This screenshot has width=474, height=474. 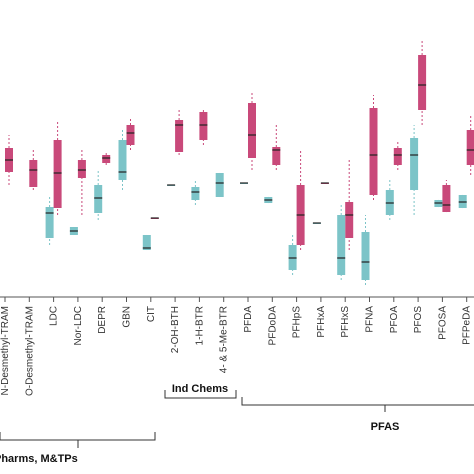 I want to click on x-tick-label: PFPeDA, so click(x=467, y=325).